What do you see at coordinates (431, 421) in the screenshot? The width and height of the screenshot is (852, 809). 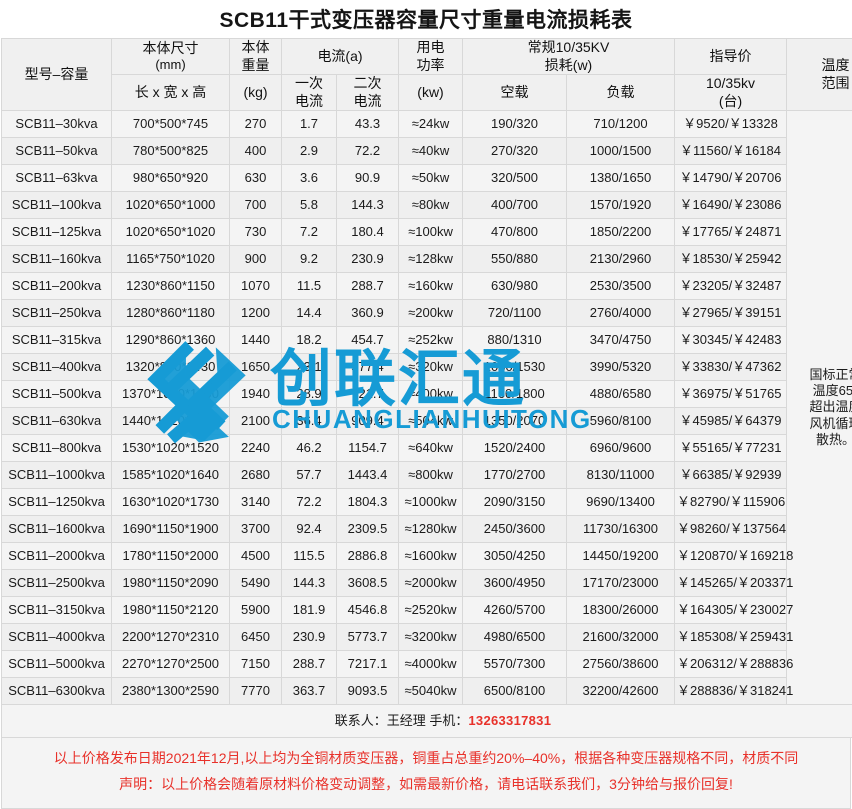 I see `cell-power: ≈504kw` at bounding box center [431, 421].